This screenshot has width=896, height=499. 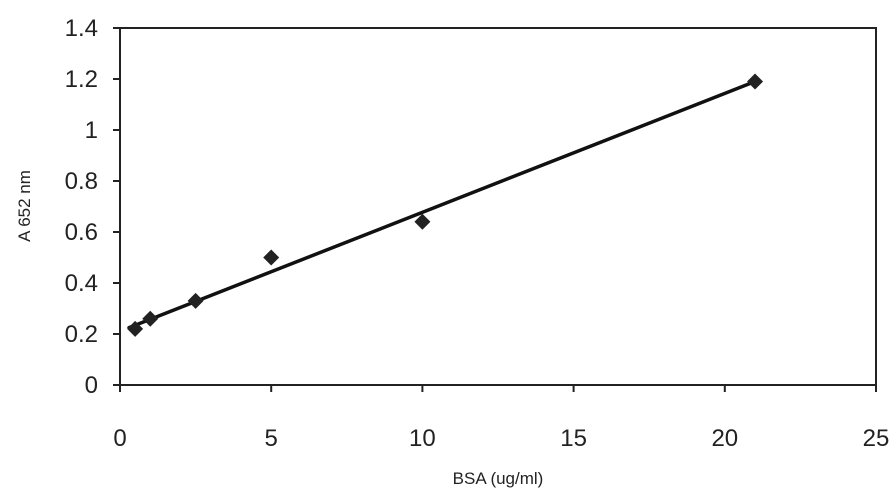 I want to click on y-tick-label: 1.2, so click(x=81, y=79).